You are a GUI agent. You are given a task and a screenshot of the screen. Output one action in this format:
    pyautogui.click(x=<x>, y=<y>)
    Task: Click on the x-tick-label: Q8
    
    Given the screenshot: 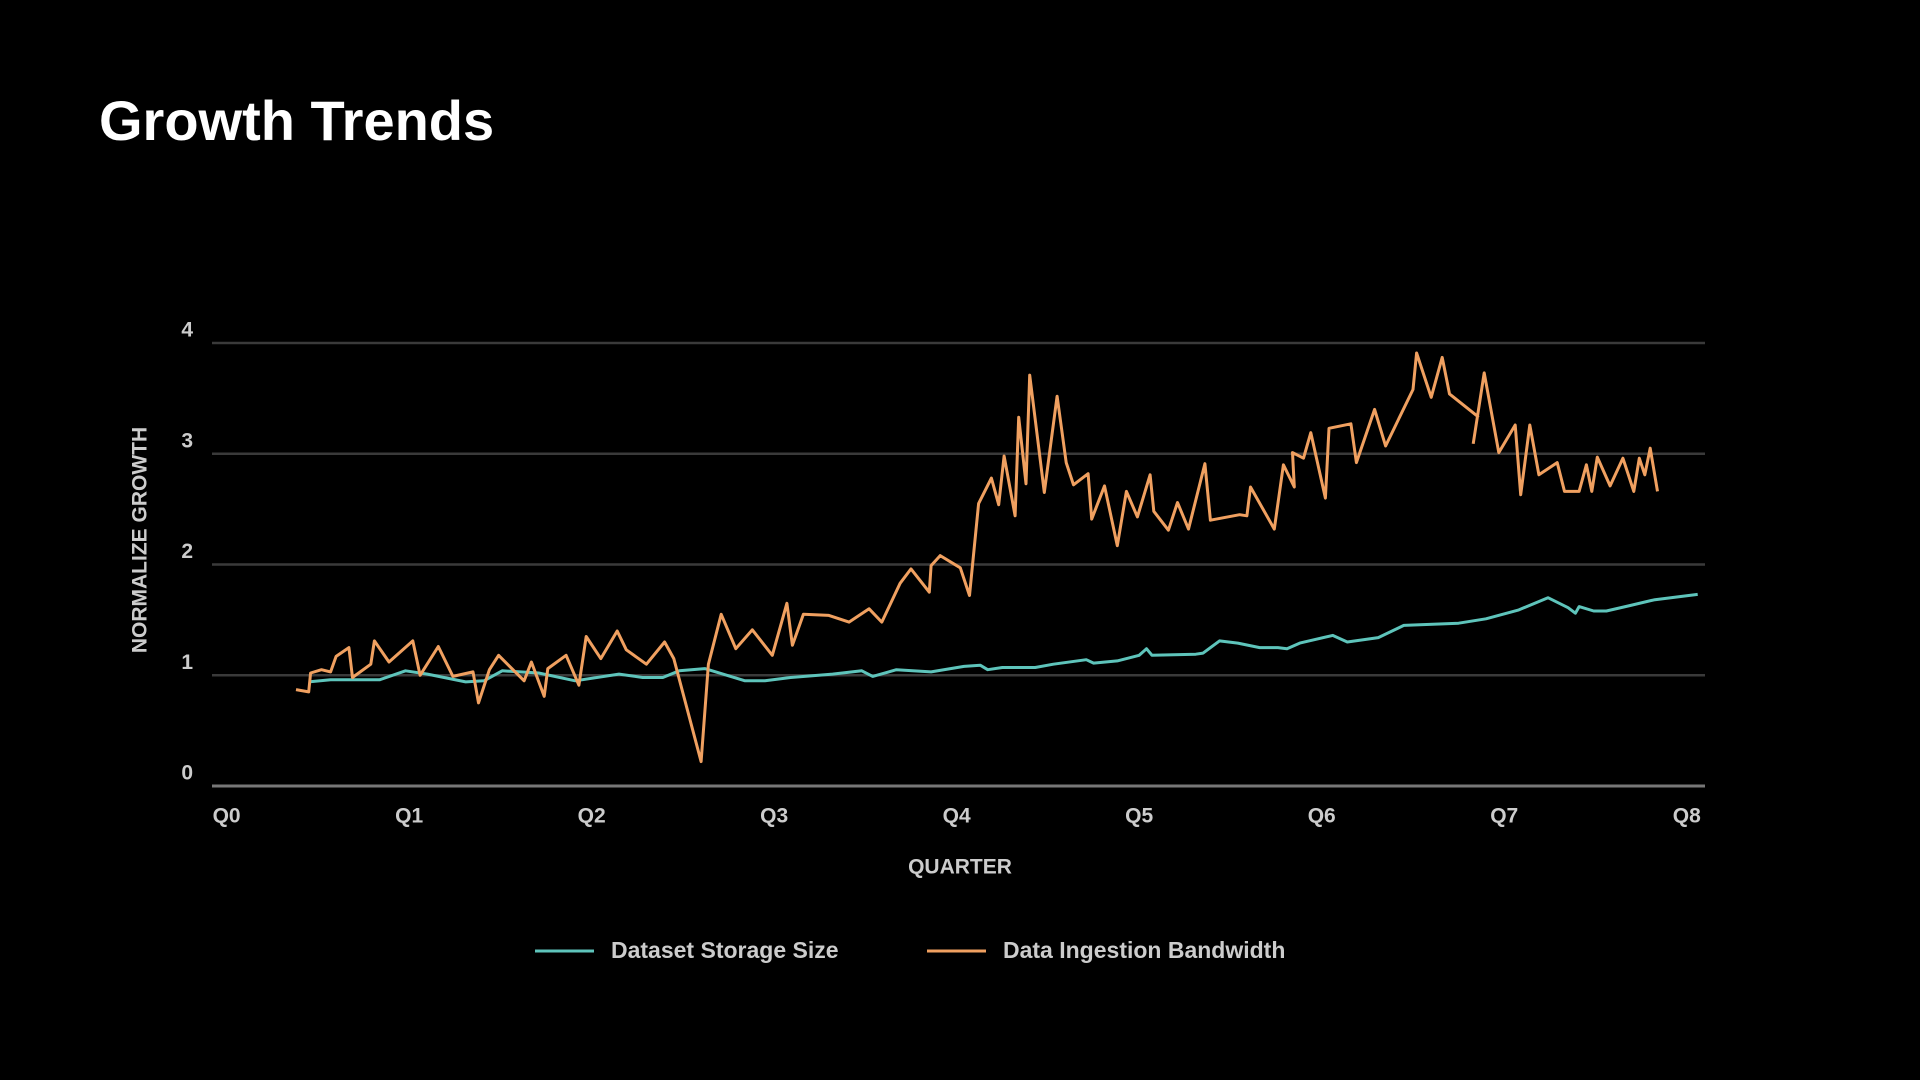 What is the action you would take?
    pyautogui.click(x=1687, y=816)
    